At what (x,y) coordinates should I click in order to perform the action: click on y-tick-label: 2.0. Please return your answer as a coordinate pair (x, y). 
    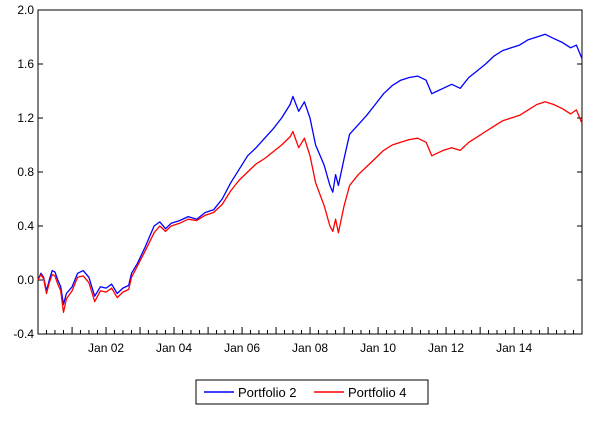
    Looking at the image, I should click on (25, 10).